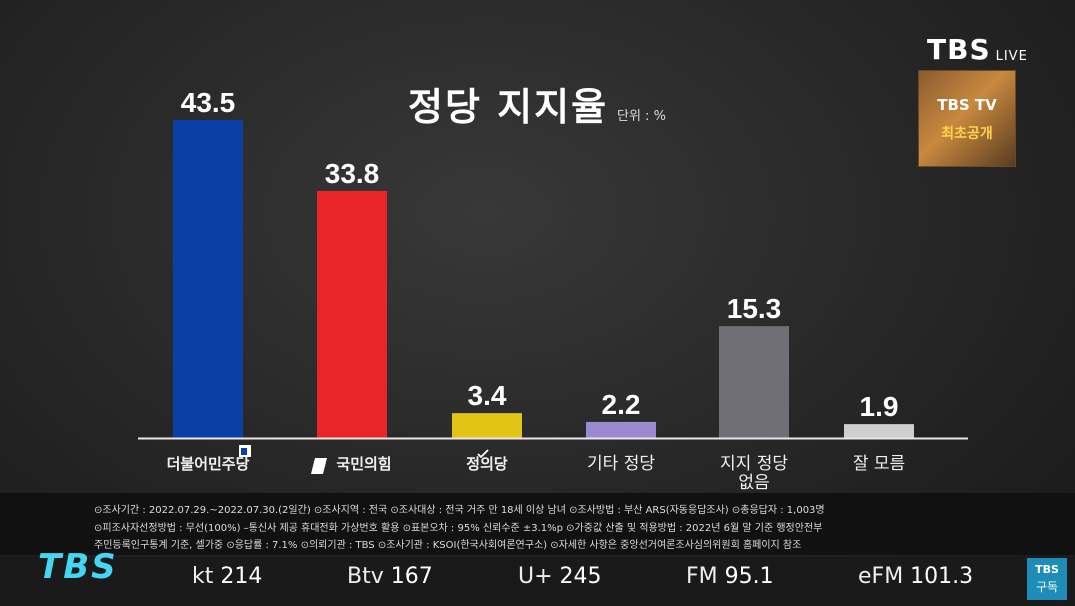 Image resolution: width=1075 pixels, height=606 pixels. Describe the element at coordinates (487, 464) in the screenshot. I see `category-label: 정의당` at that location.